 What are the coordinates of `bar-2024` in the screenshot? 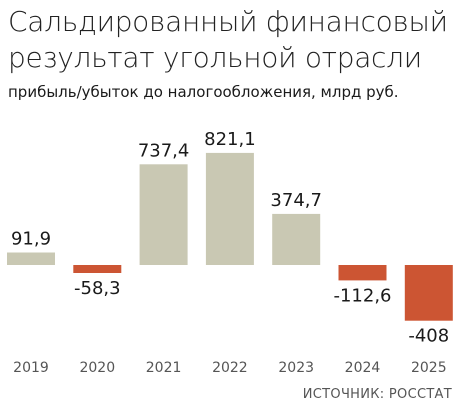 It's located at (362, 273).